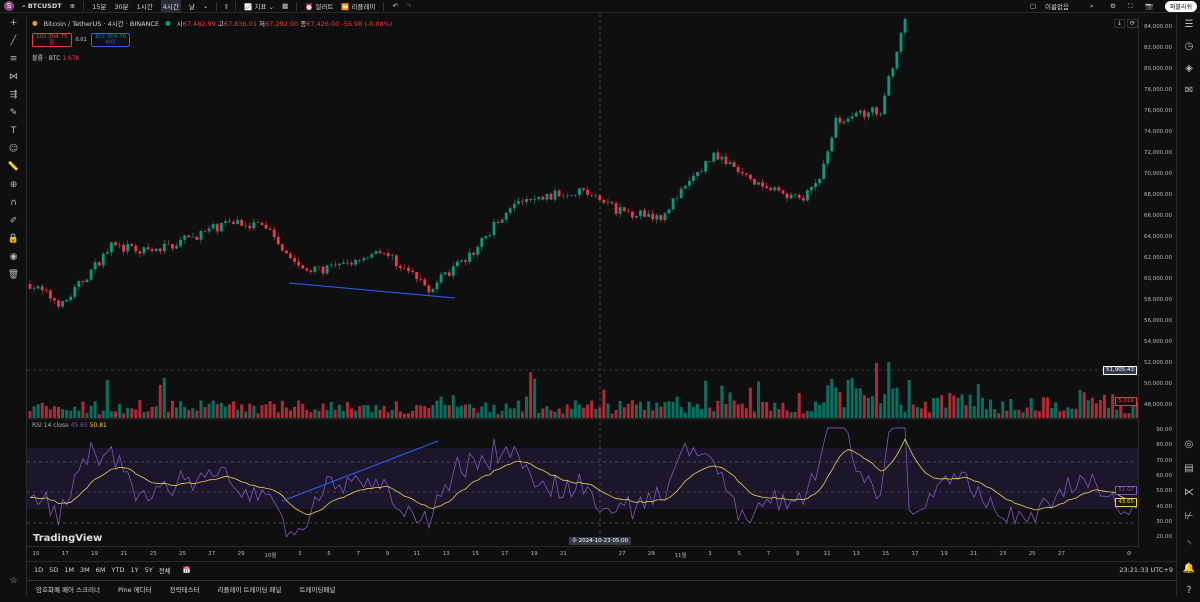  What do you see at coordinates (13, 167) in the screenshot?
I see `ruler-icon: 📏` at bounding box center [13, 167].